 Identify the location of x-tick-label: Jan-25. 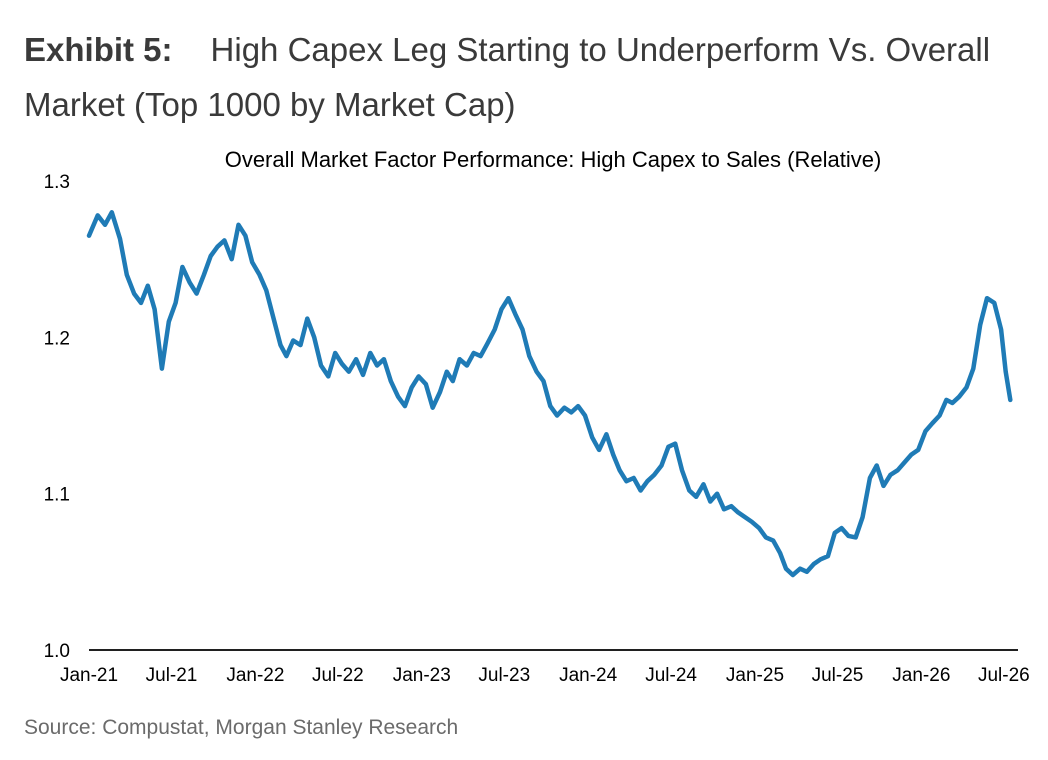
(755, 675).